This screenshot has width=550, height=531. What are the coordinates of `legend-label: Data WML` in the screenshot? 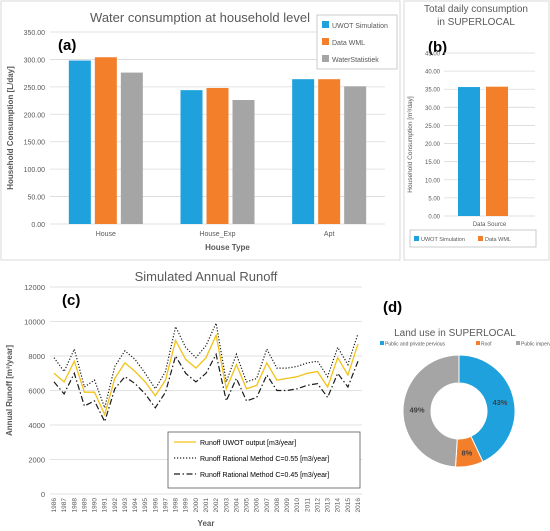 It's located at (348, 43).